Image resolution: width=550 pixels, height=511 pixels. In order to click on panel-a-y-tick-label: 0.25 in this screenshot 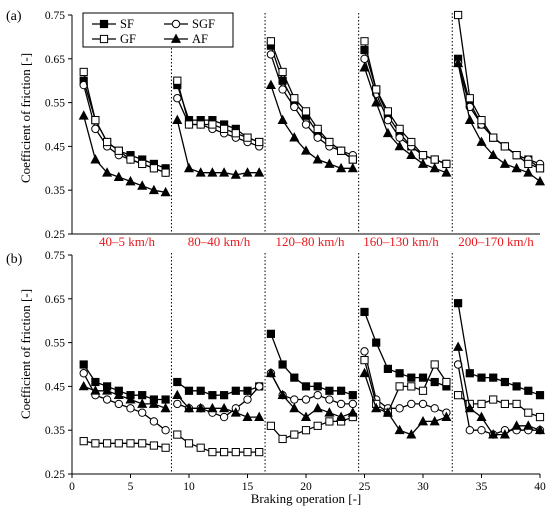, I will do `click(55, 235)`.